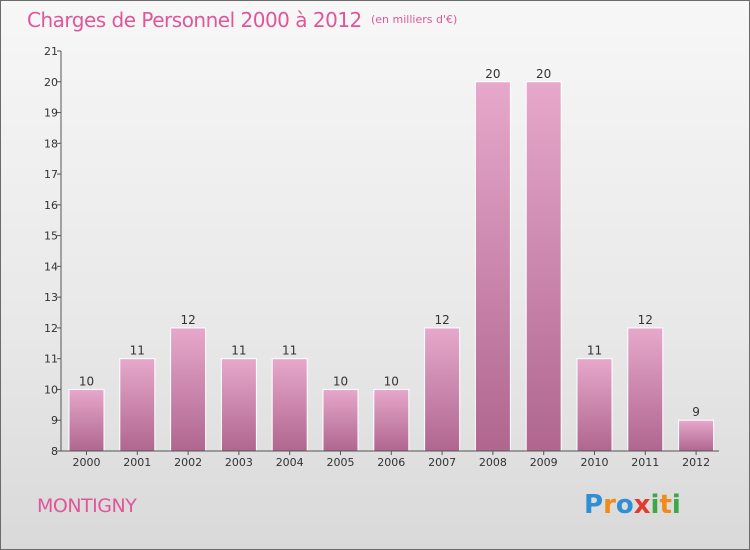  Describe the element at coordinates (696, 462) in the screenshot. I see `x-tick-label: 2012` at that location.